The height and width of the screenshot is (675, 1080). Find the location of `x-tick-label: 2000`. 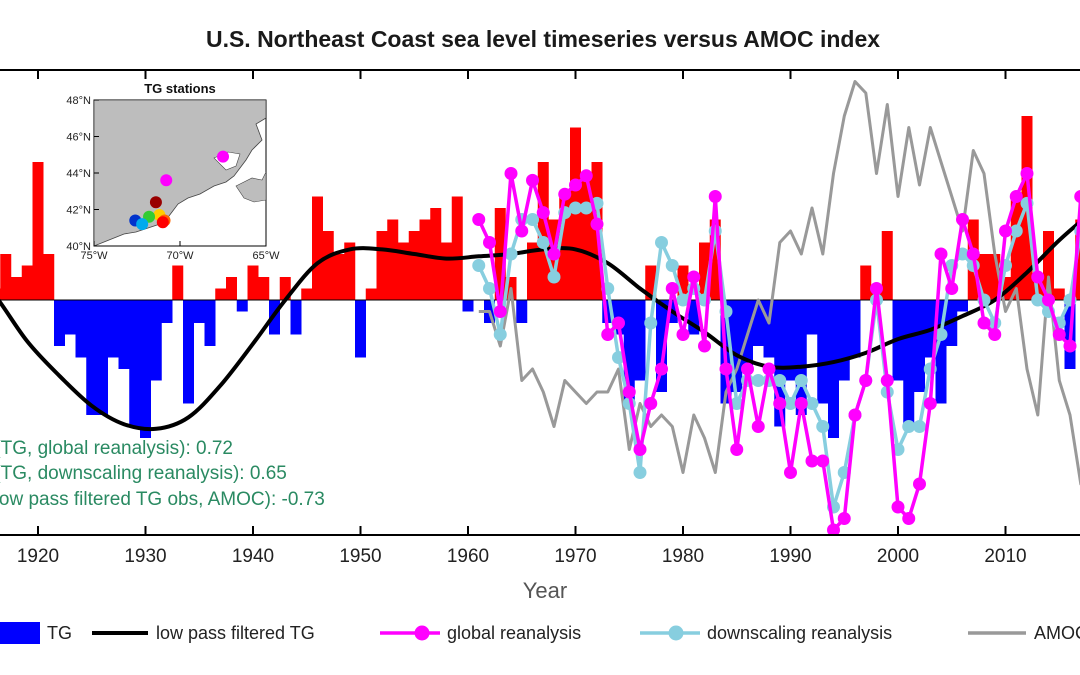

x-tick-label: 2000 is located at coordinates (898, 556).